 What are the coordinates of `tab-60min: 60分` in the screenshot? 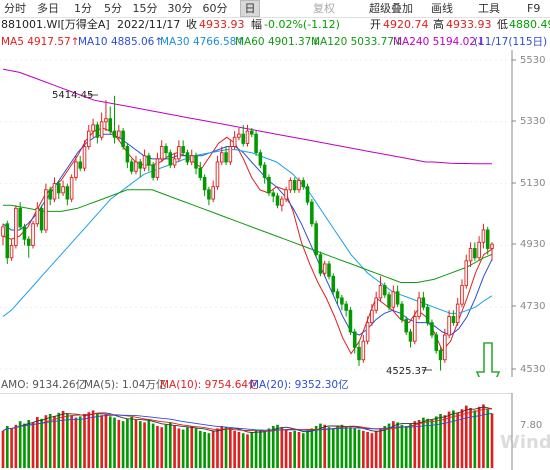 It's located at (215, 8).